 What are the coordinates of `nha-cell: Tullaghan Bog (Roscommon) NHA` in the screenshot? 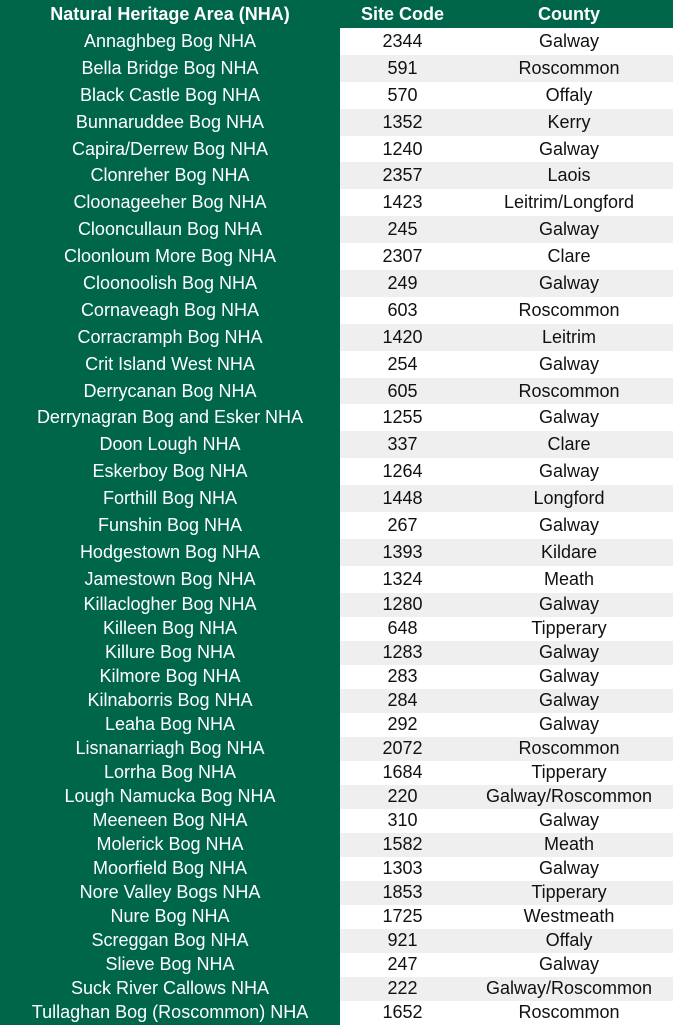 It's located at (170, 1012).